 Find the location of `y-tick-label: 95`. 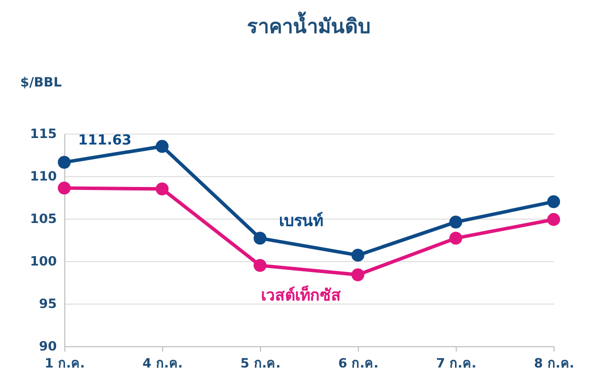

y-tick-label: 95 is located at coordinates (47, 304).